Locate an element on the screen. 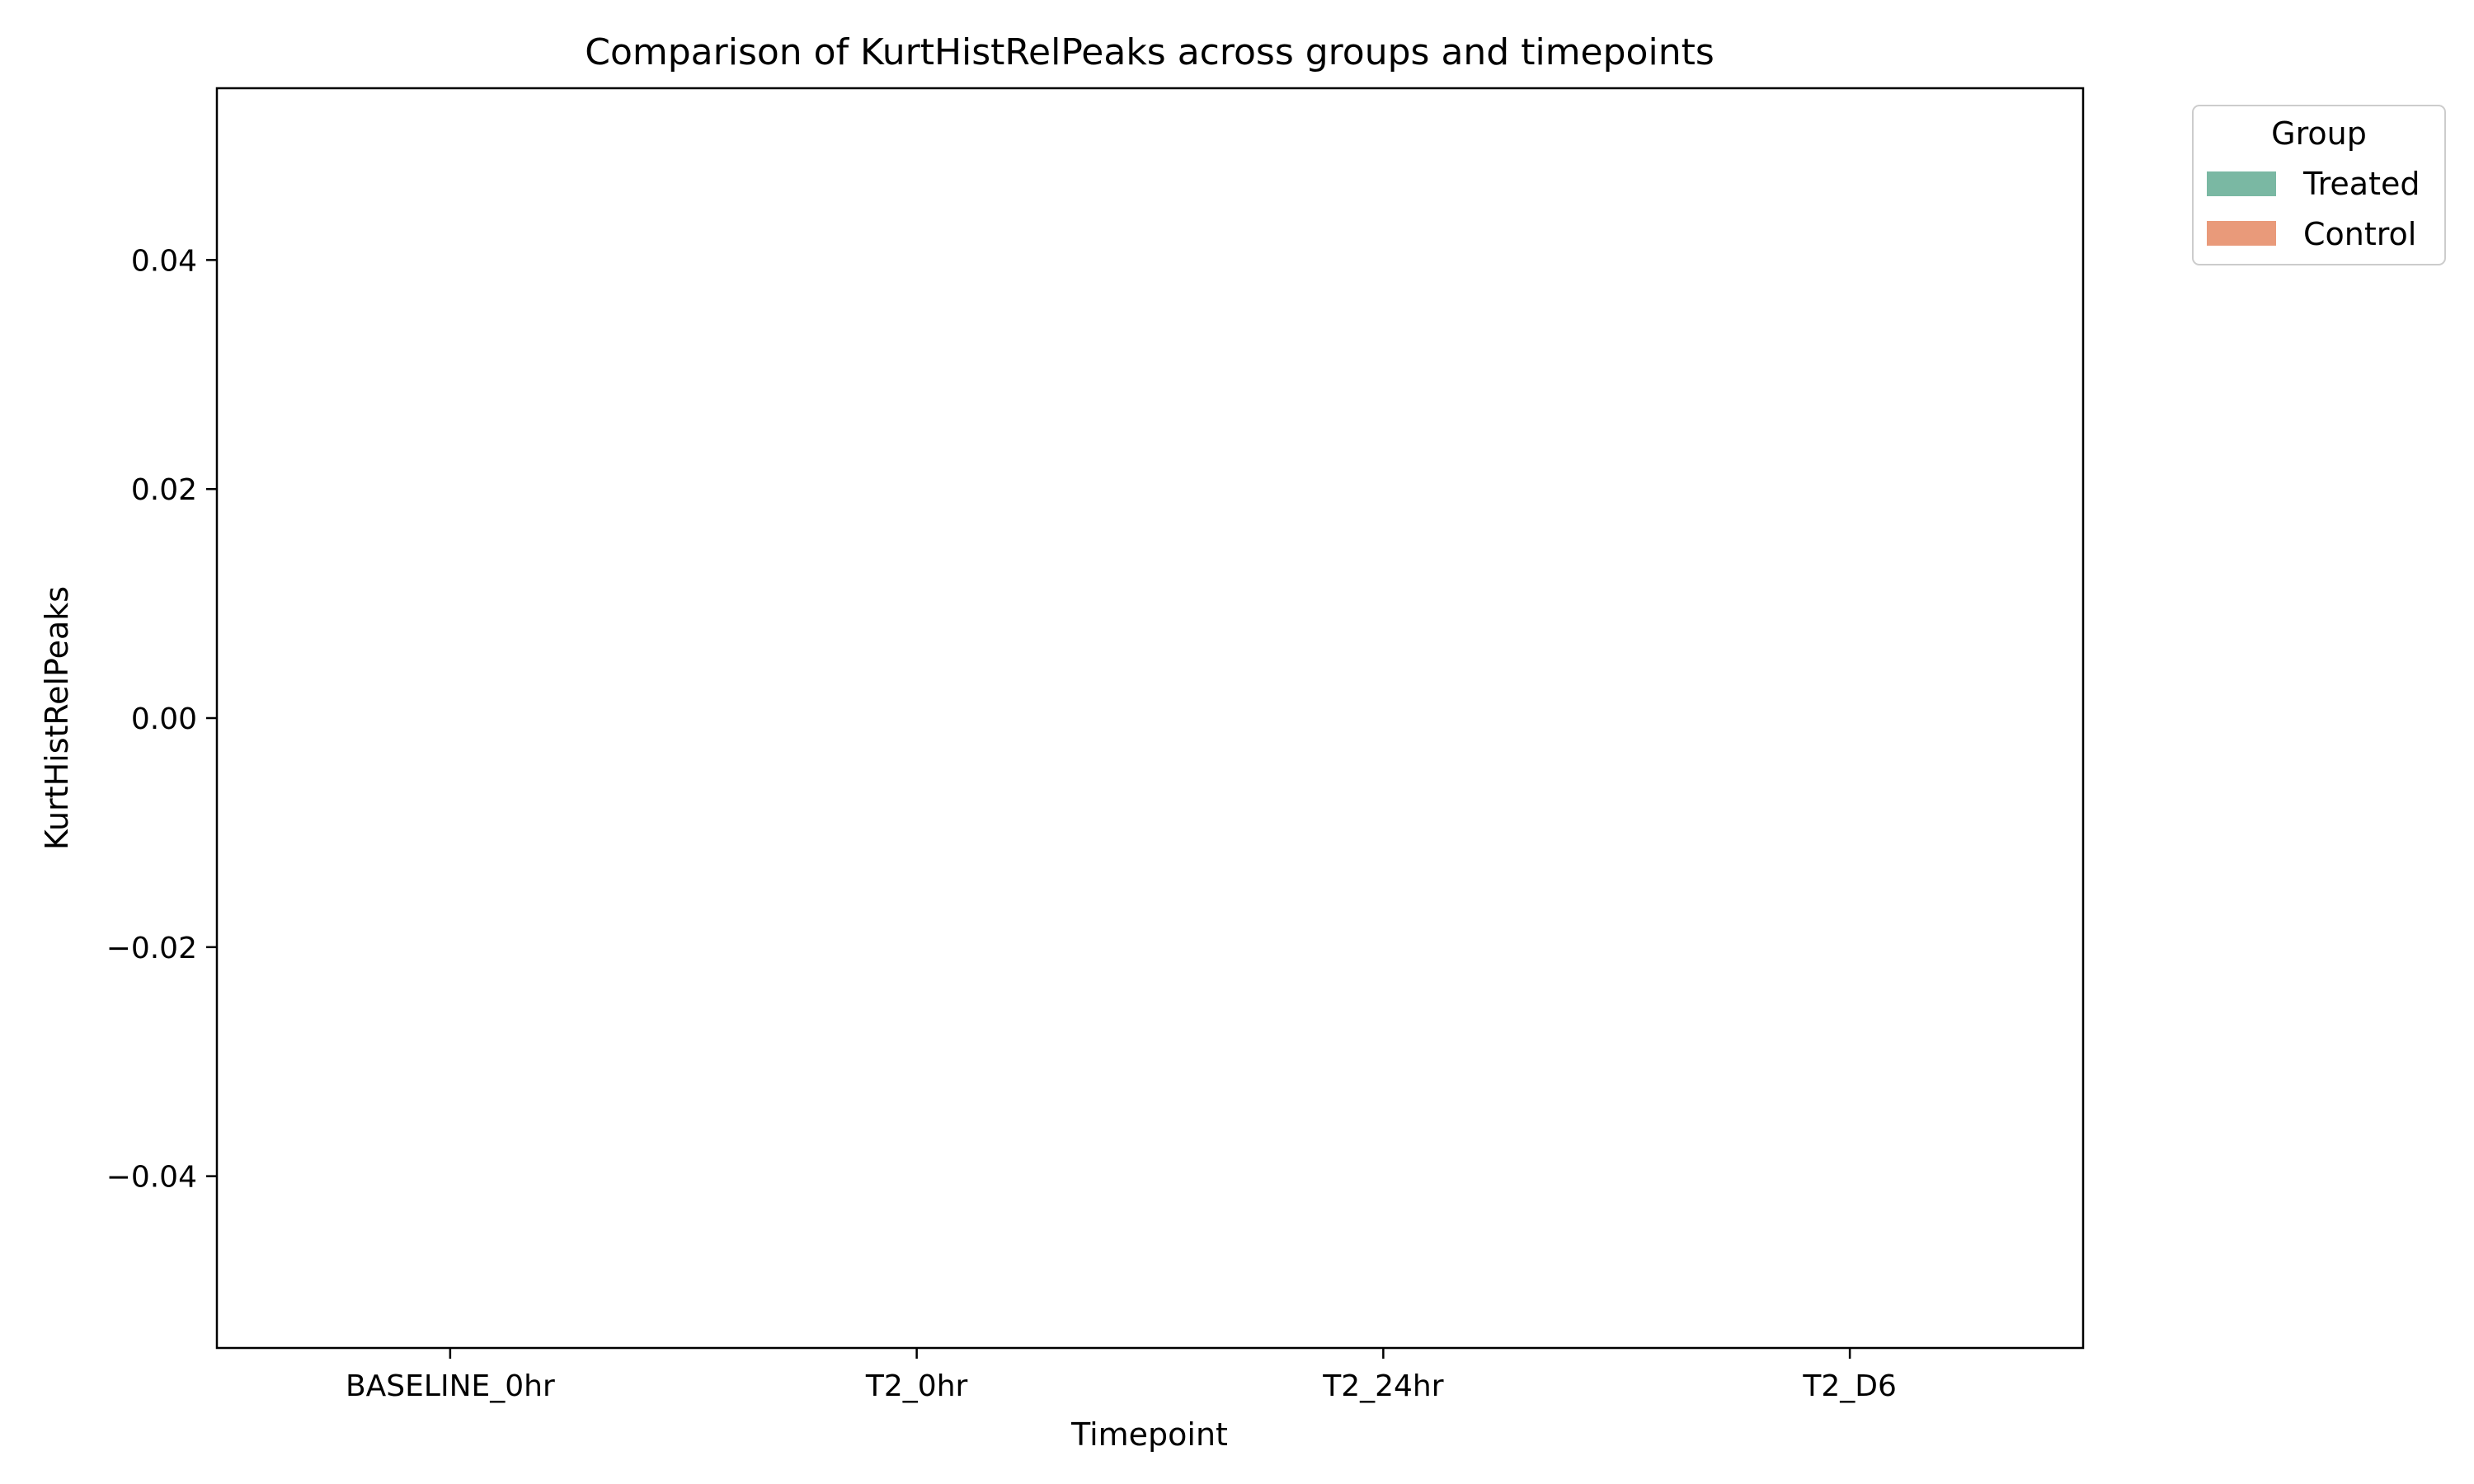 Image resolution: width=2474 pixels, height=1484 pixels. y-tick-label: 0.04 is located at coordinates (164, 261).